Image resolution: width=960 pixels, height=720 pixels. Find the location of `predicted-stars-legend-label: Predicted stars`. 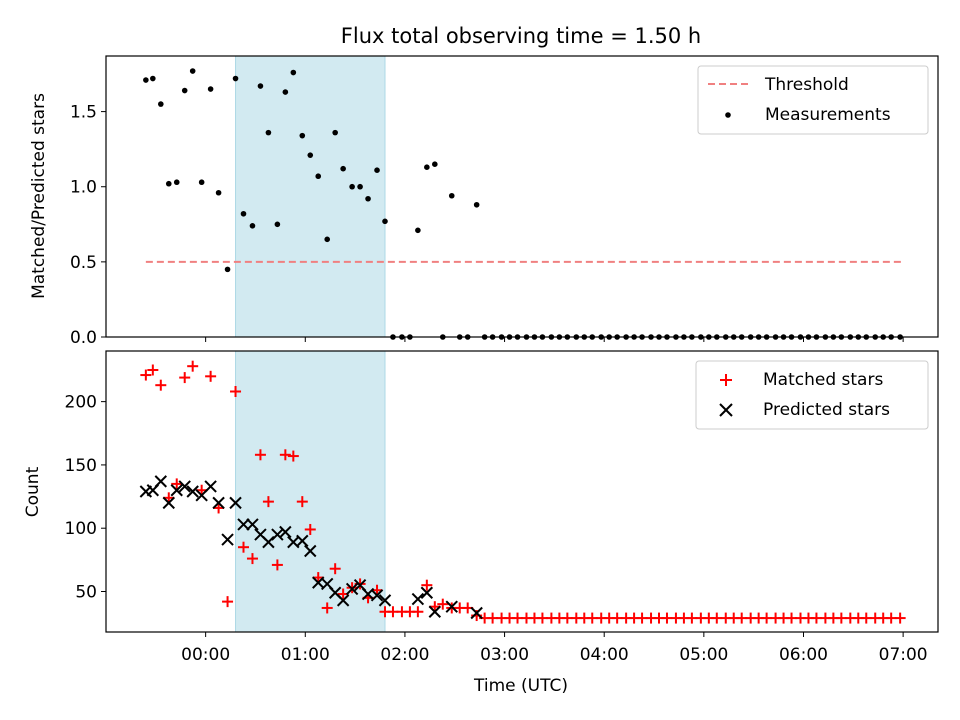

predicted-stars-legend-label: Predicted stars is located at coordinates (826, 410).